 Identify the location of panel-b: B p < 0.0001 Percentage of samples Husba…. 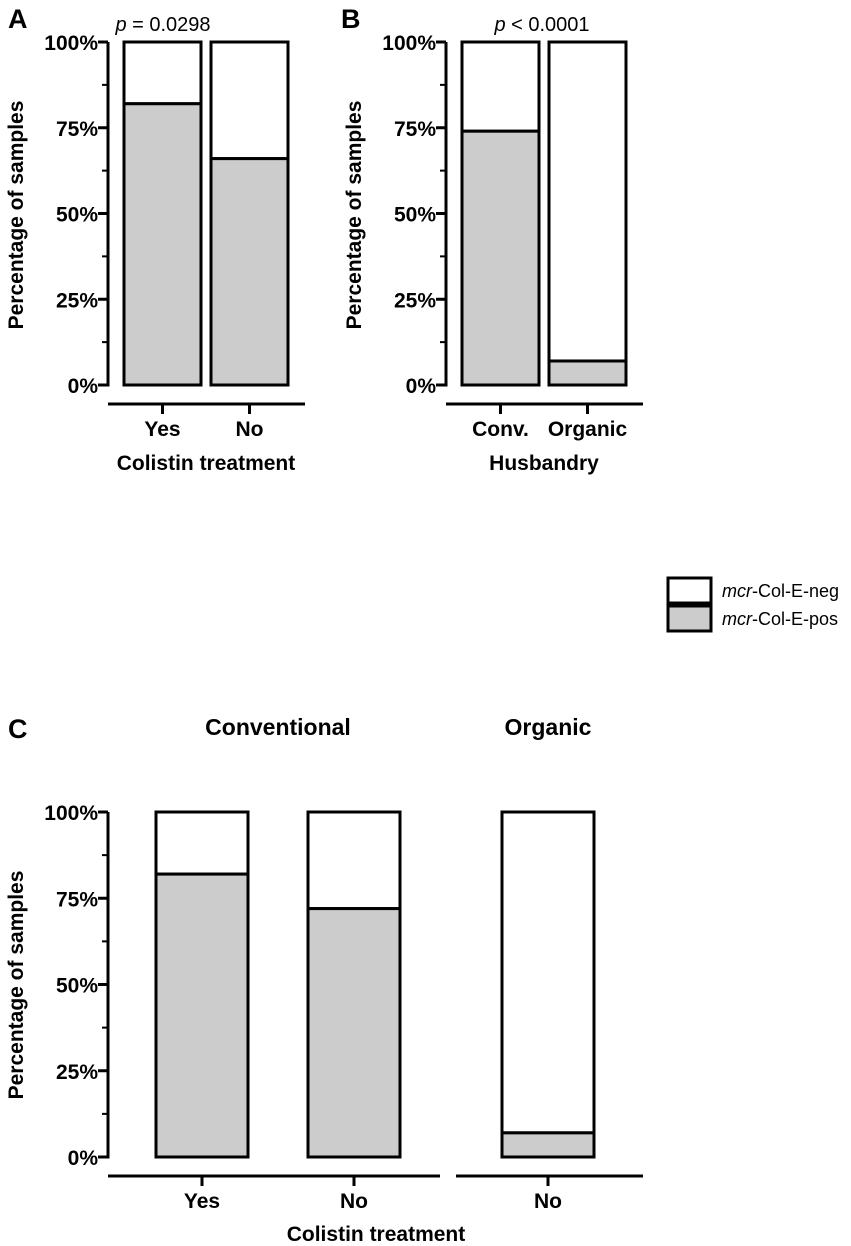
(492, 239).